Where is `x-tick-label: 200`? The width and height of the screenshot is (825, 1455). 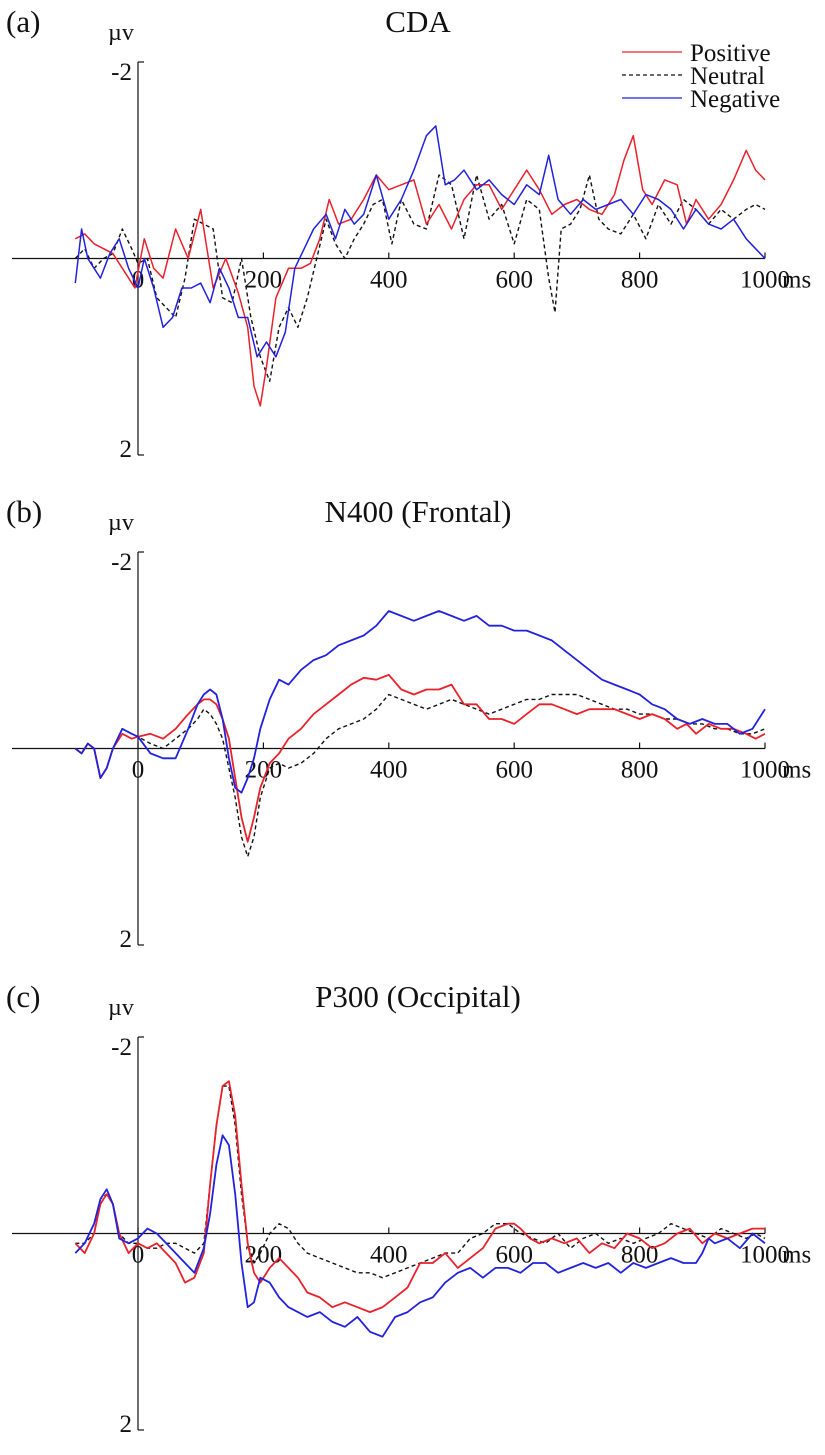
x-tick-label: 200 is located at coordinates (264, 280).